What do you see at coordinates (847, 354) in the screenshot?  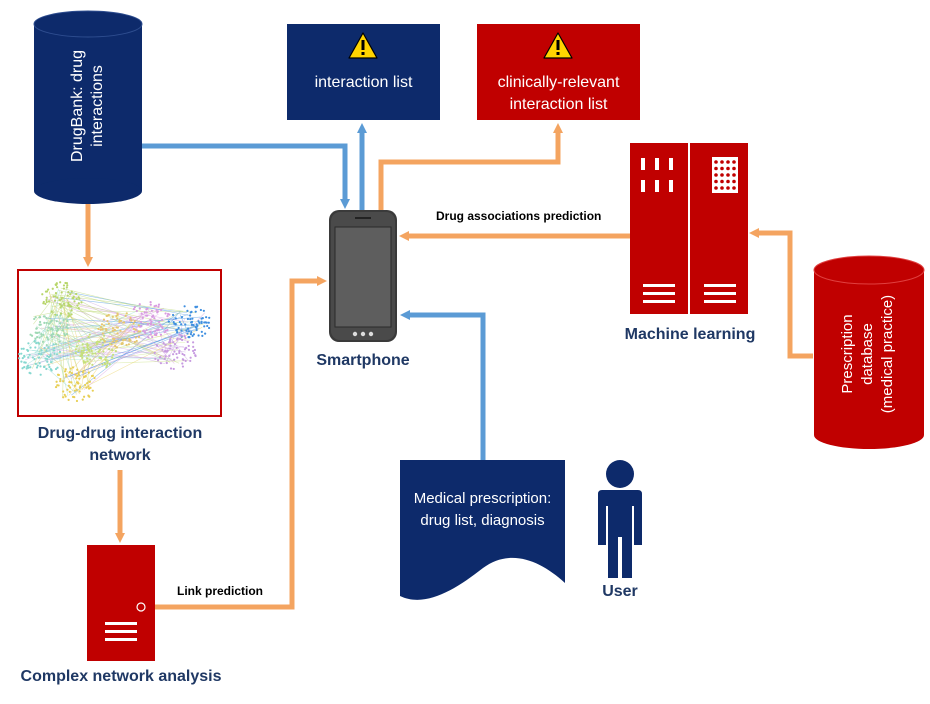 I see `prescription-db-line1: Prescription` at bounding box center [847, 354].